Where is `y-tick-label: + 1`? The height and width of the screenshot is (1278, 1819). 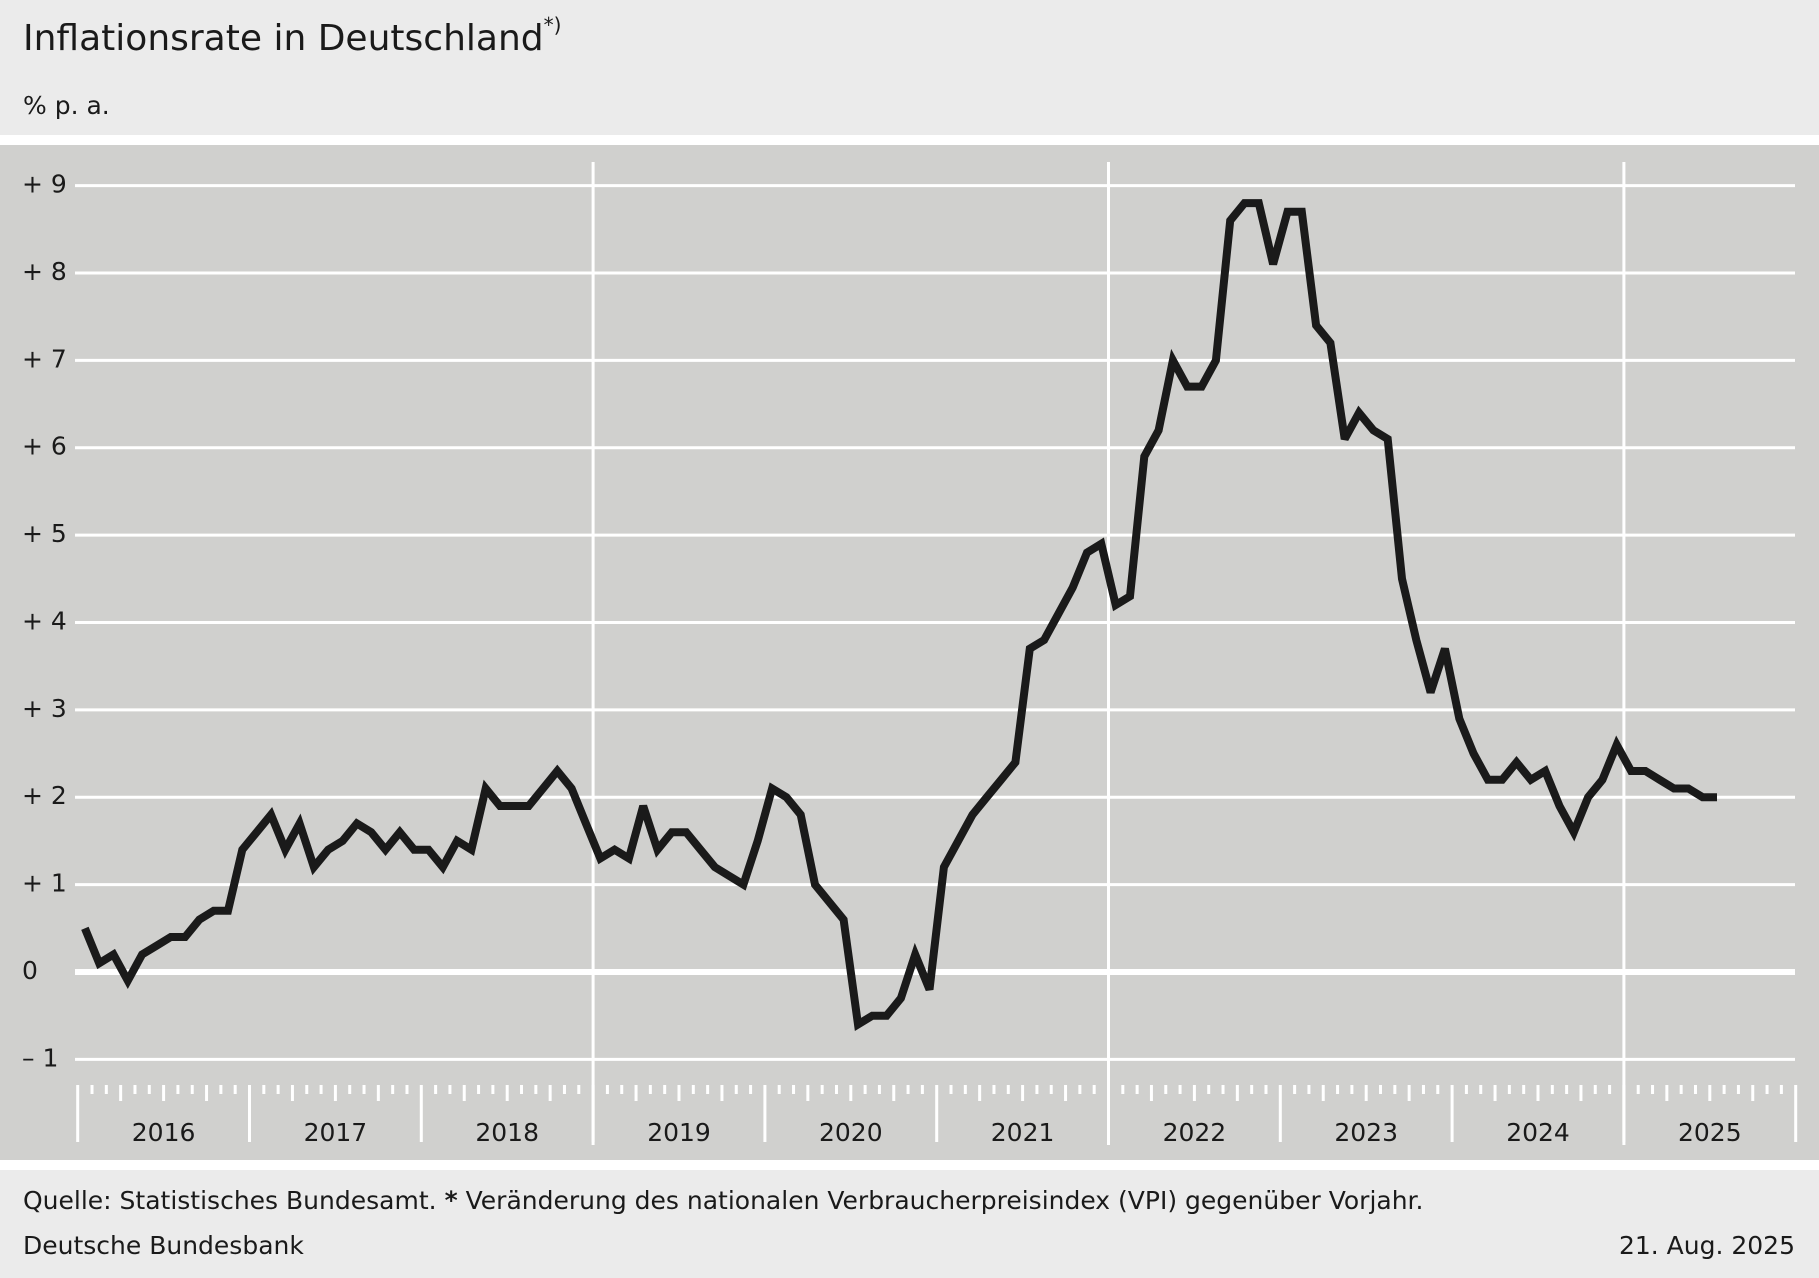 y-tick-label: + 1 is located at coordinates (44, 883).